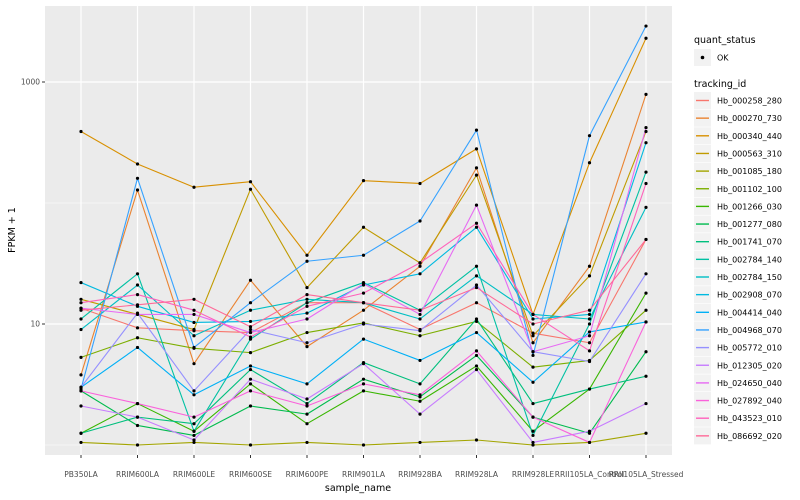 The image size is (800, 500). I want to click on legend-item-Hb_001266_030: Hb_001266_030, so click(738, 206).